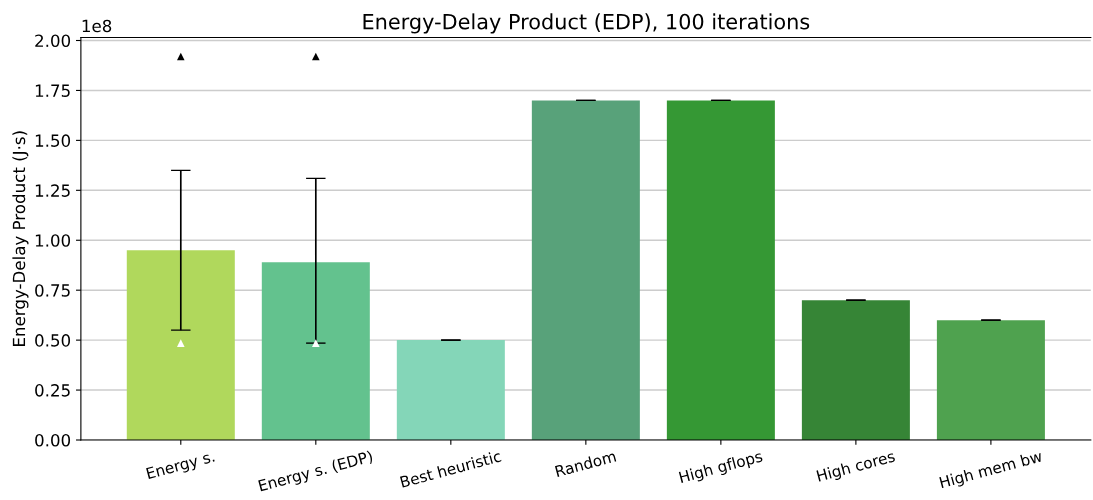 The height and width of the screenshot is (500, 1093). What do you see at coordinates (97, 26) in the screenshot?
I see `text: 1e8` at bounding box center [97, 26].